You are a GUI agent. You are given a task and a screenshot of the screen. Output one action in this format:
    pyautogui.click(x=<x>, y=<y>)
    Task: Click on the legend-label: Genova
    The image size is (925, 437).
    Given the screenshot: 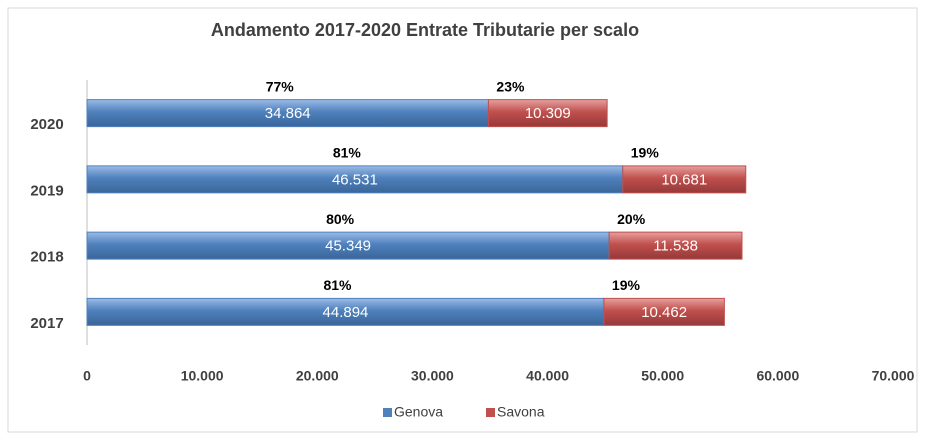 What is the action you would take?
    pyautogui.click(x=418, y=412)
    